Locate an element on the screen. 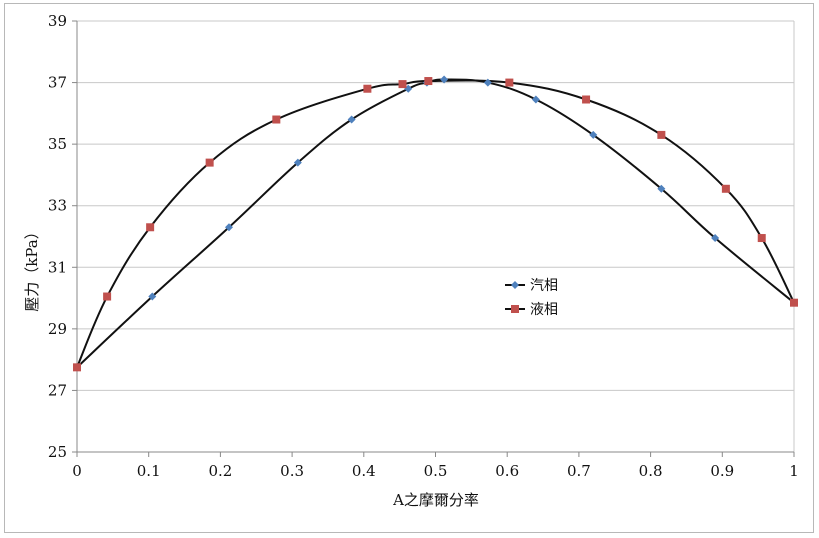 The height and width of the screenshot is (538, 819). y-tick-labels: 25 27 29 31 33 35 37 39 is located at coordinates (57, 236).